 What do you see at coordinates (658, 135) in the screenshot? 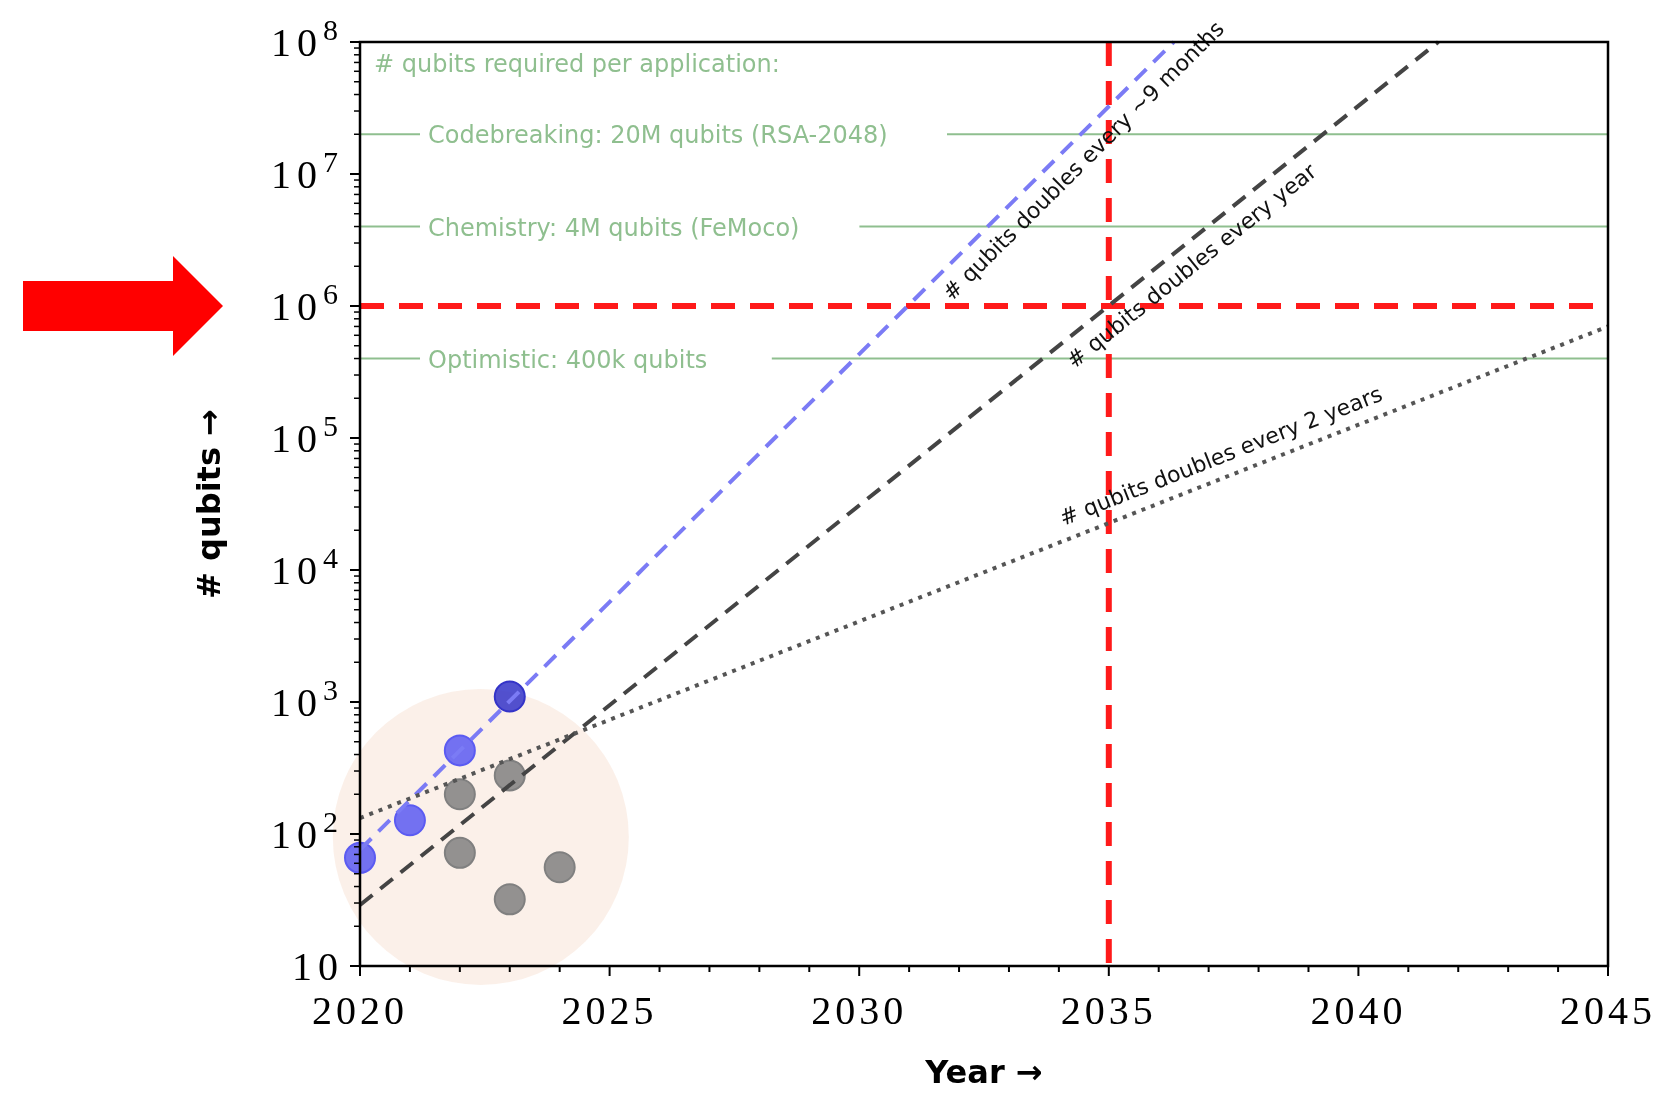
I see `ref-line-label: Codebreaking: 20M qubits (RSA-2048)` at bounding box center [658, 135].